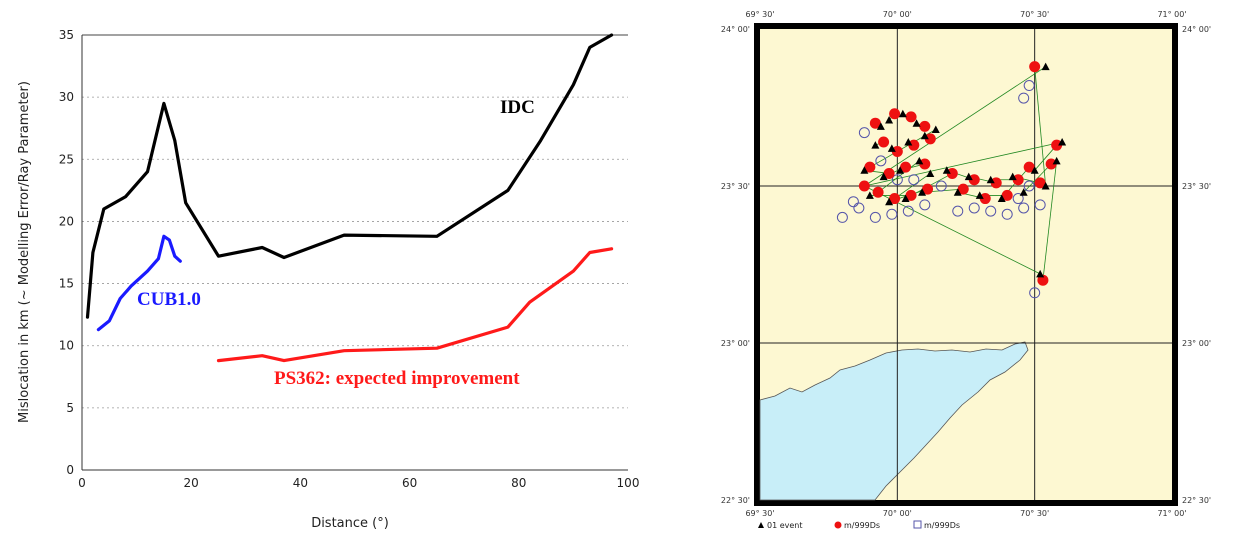  Describe the element at coordinates (66, 97) in the screenshot. I see `y-tick-30: 30` at that location.